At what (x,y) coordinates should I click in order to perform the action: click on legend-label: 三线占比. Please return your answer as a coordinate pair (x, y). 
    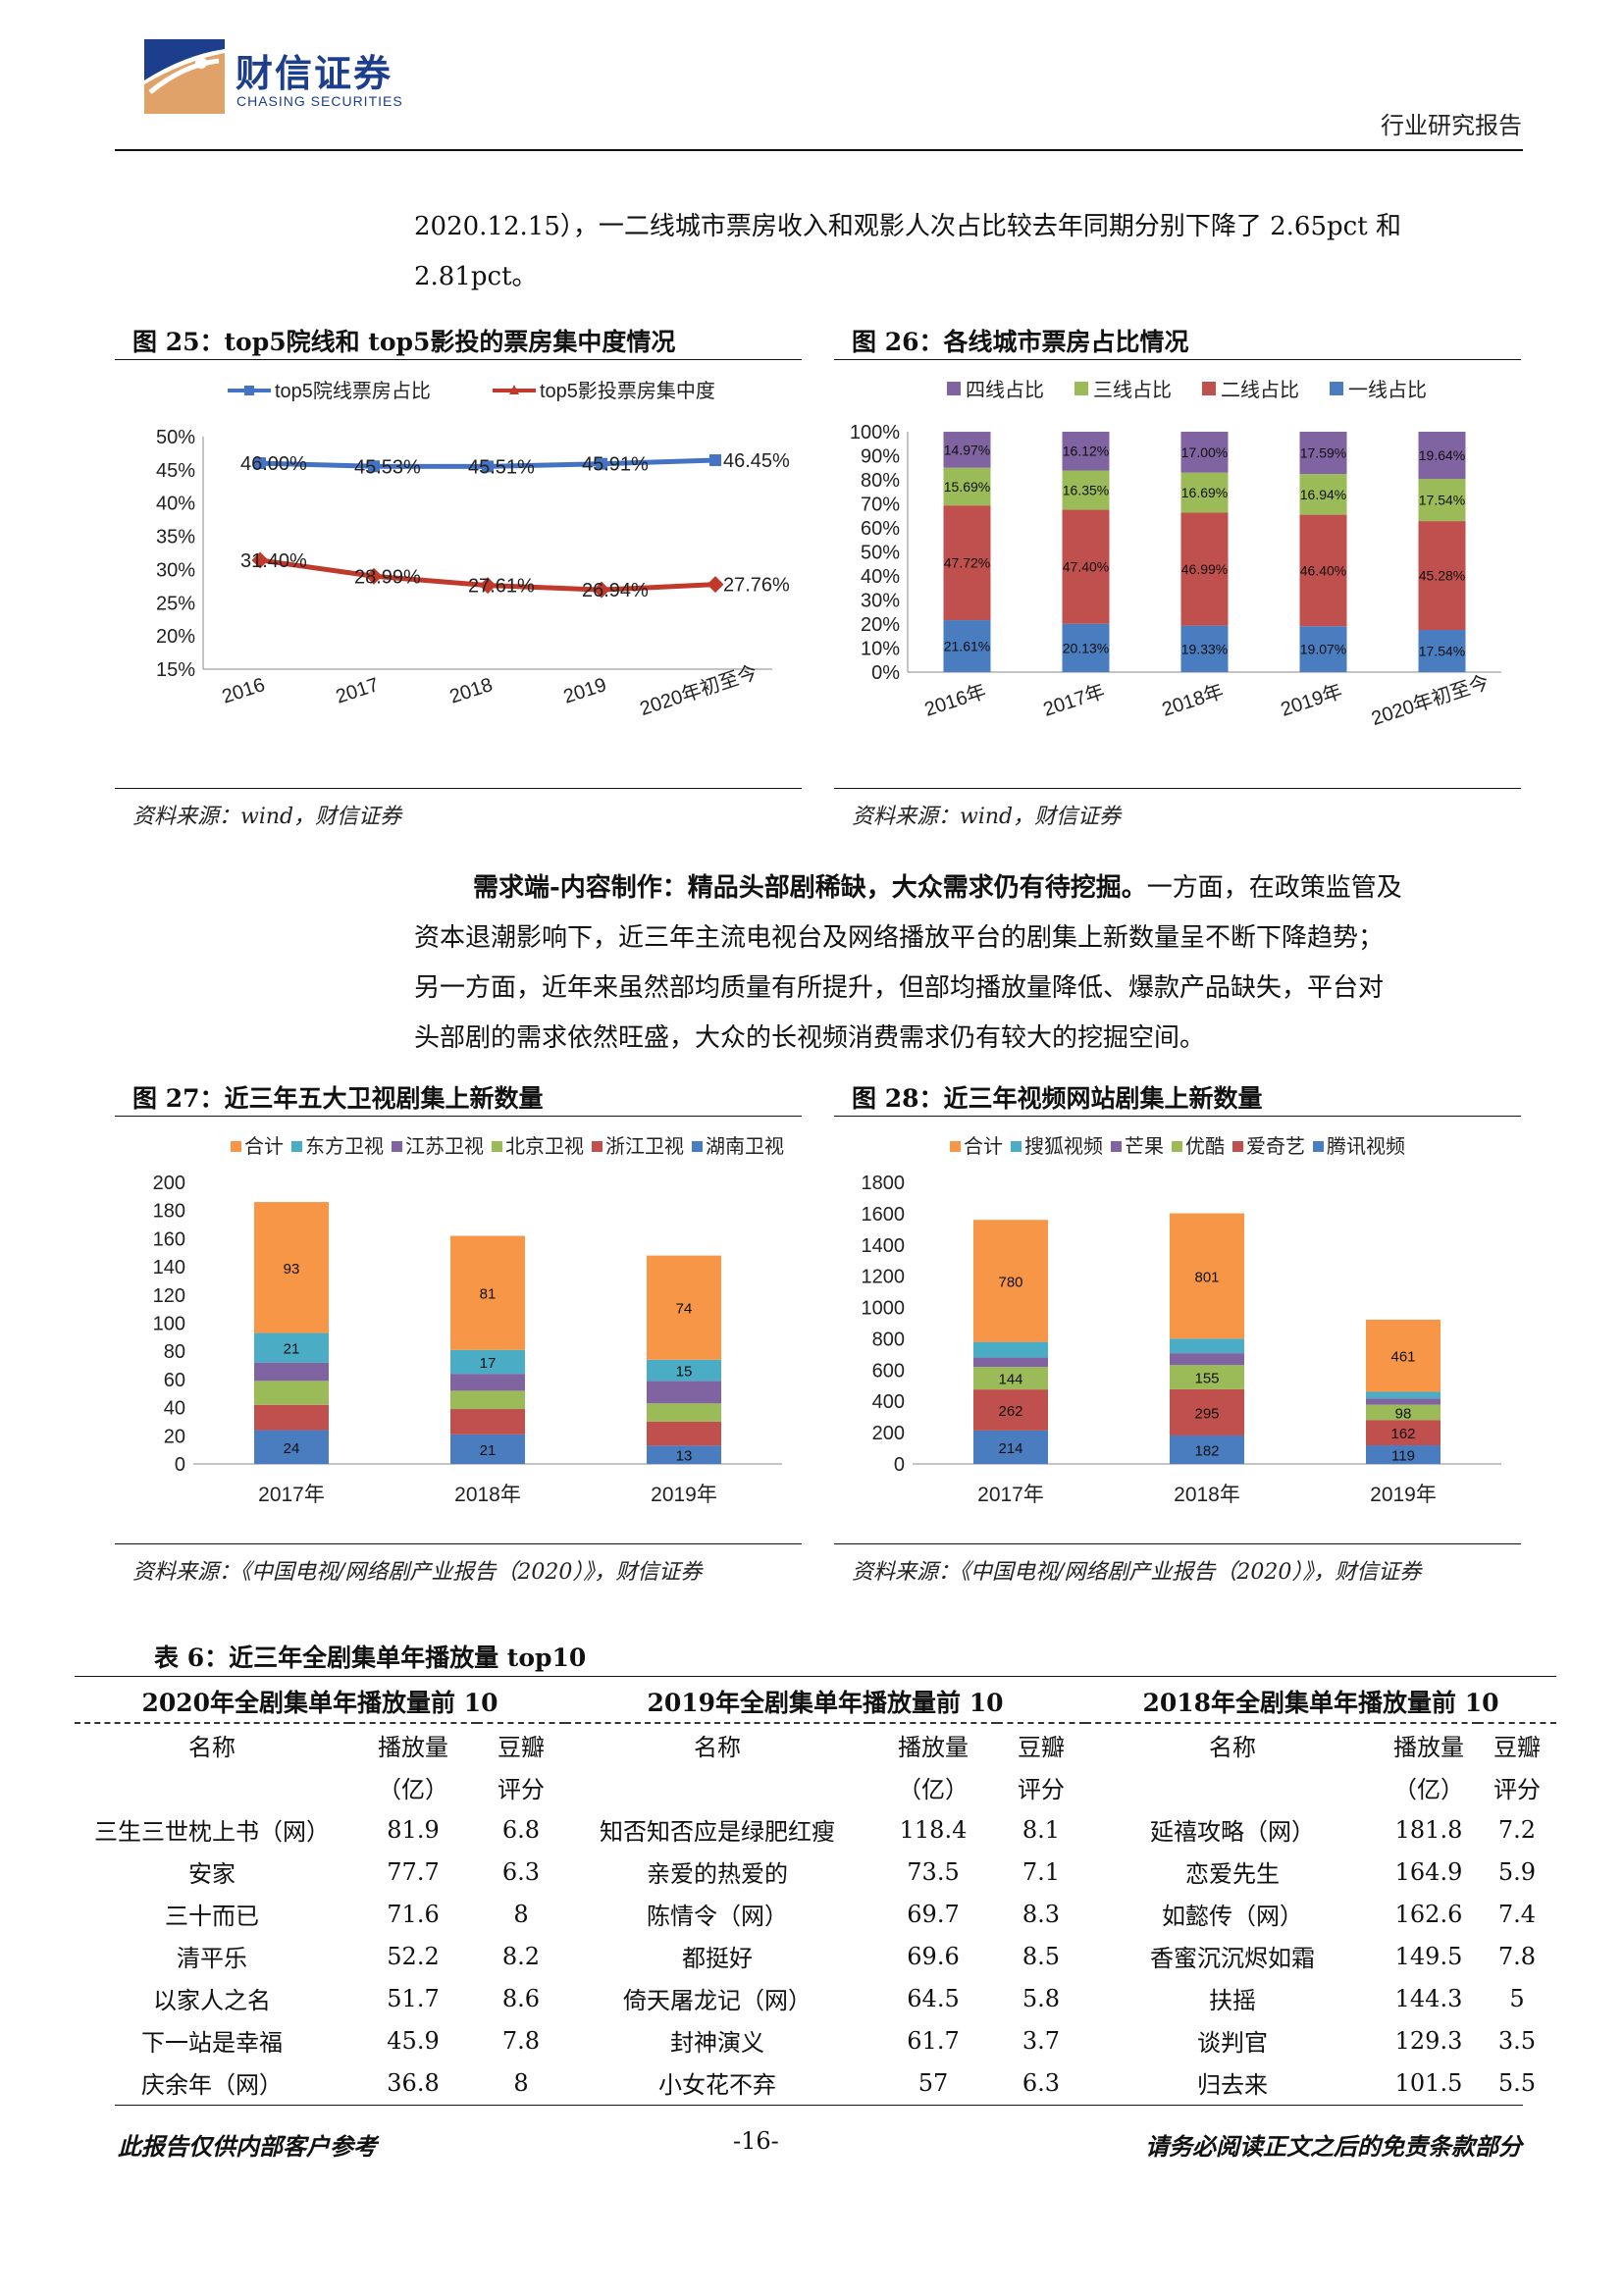
    Looking at the image, I should click on (1132, 390).